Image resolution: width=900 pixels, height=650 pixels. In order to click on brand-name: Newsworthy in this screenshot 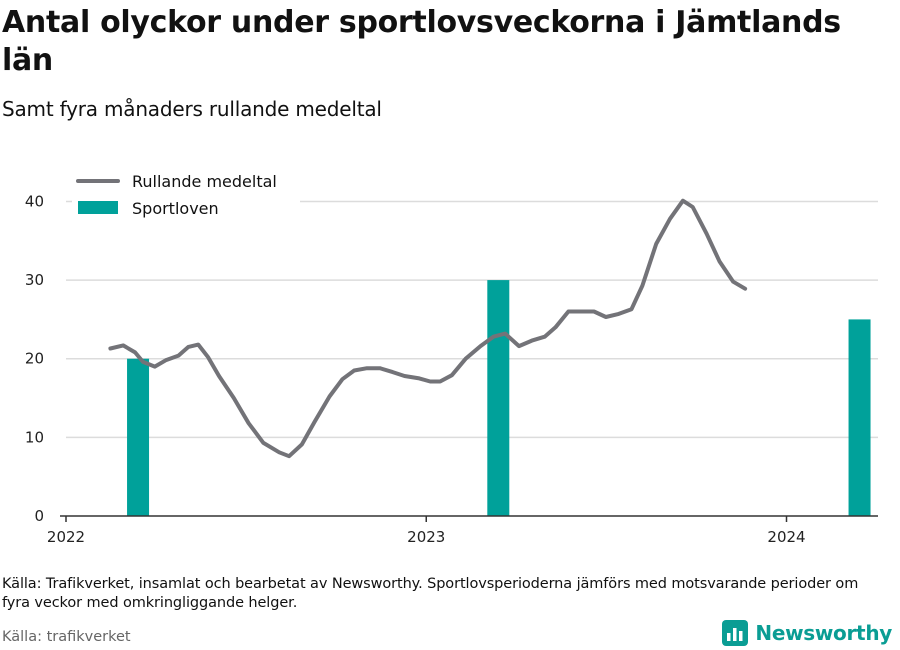, I will do `click(823, 633)`.